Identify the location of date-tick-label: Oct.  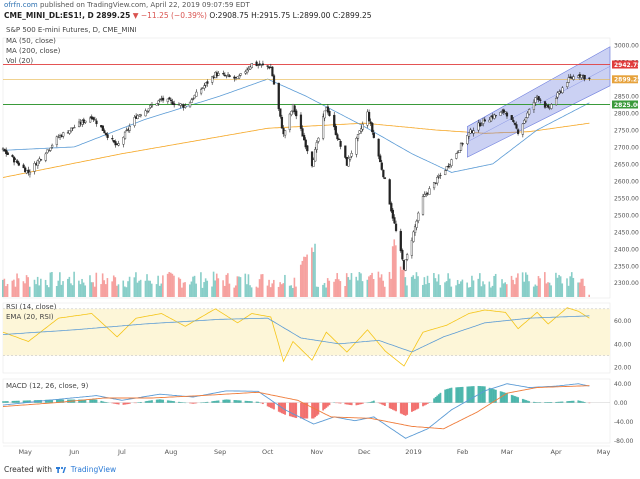
(268, 452).